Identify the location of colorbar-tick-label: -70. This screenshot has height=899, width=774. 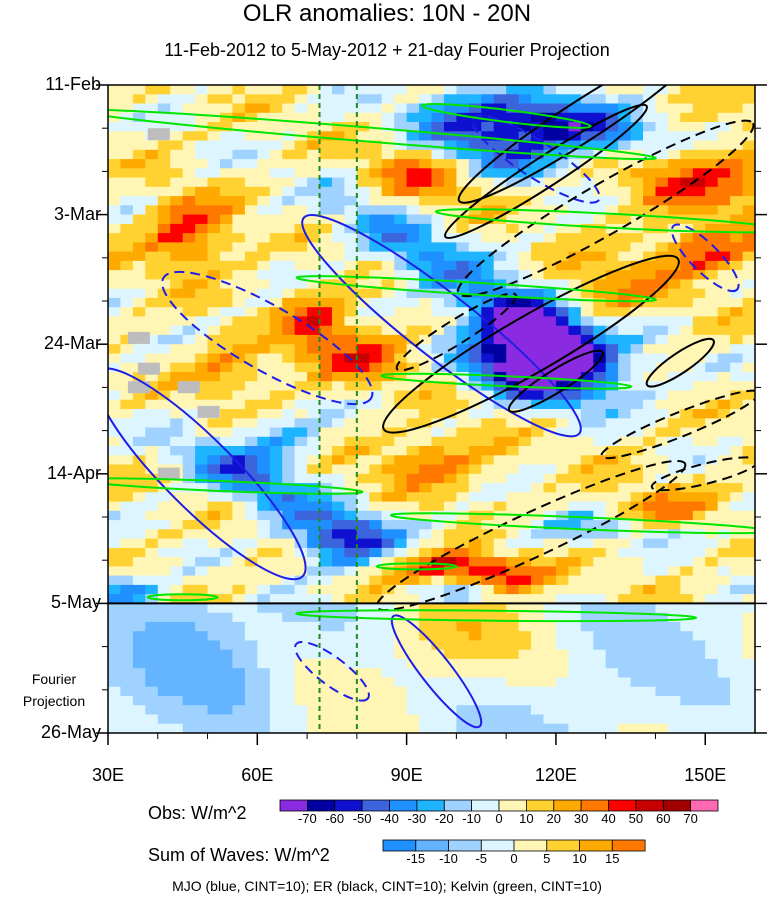
(307, 818).